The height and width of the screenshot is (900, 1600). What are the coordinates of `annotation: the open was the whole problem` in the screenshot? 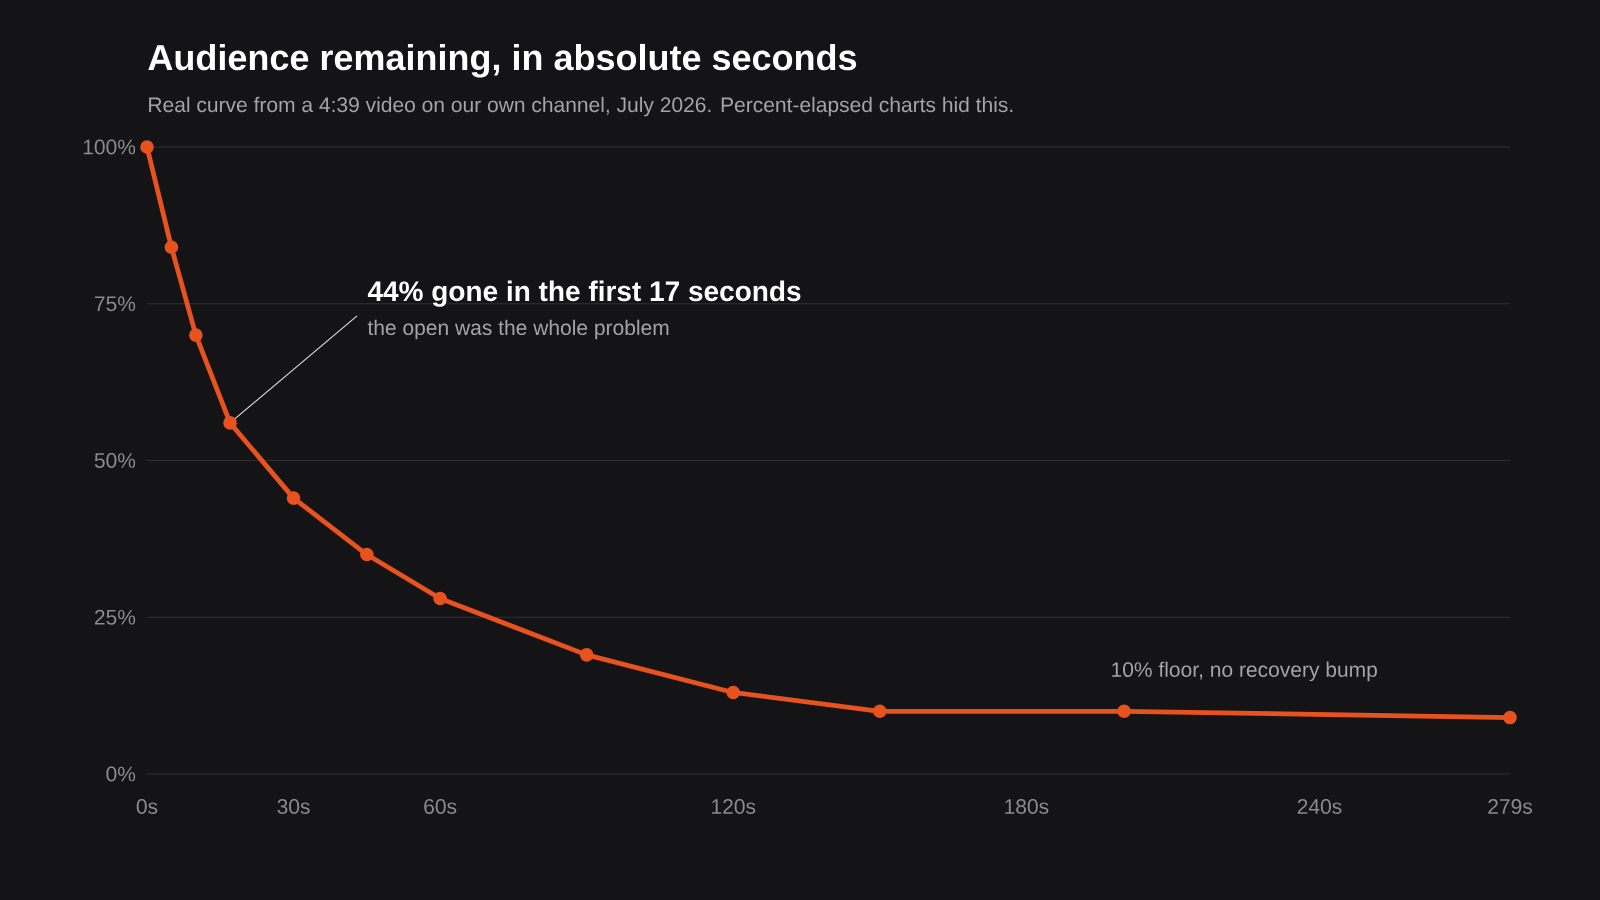 It's located at (518, 329).